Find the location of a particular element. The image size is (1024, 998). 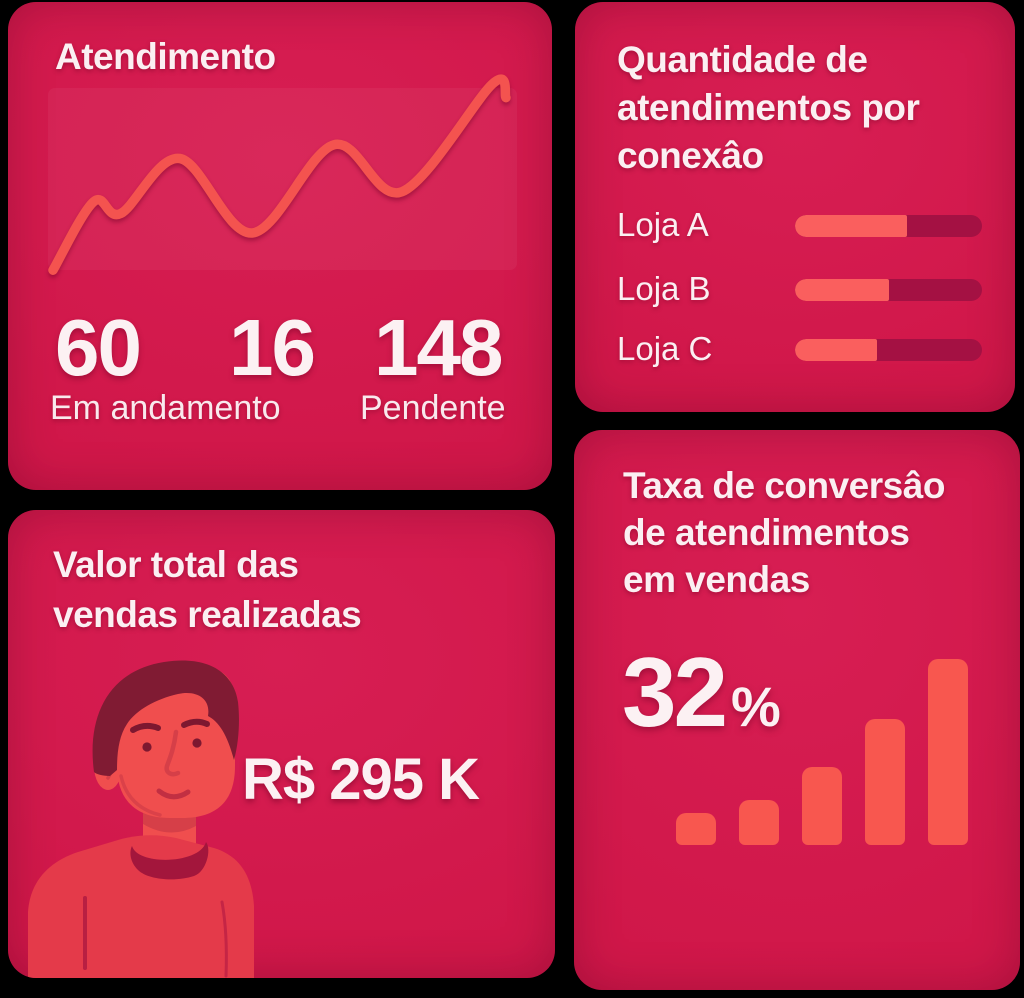

conexao-title: Quantidade de atendimentos por conexâo is located at coordinates (768, 108).